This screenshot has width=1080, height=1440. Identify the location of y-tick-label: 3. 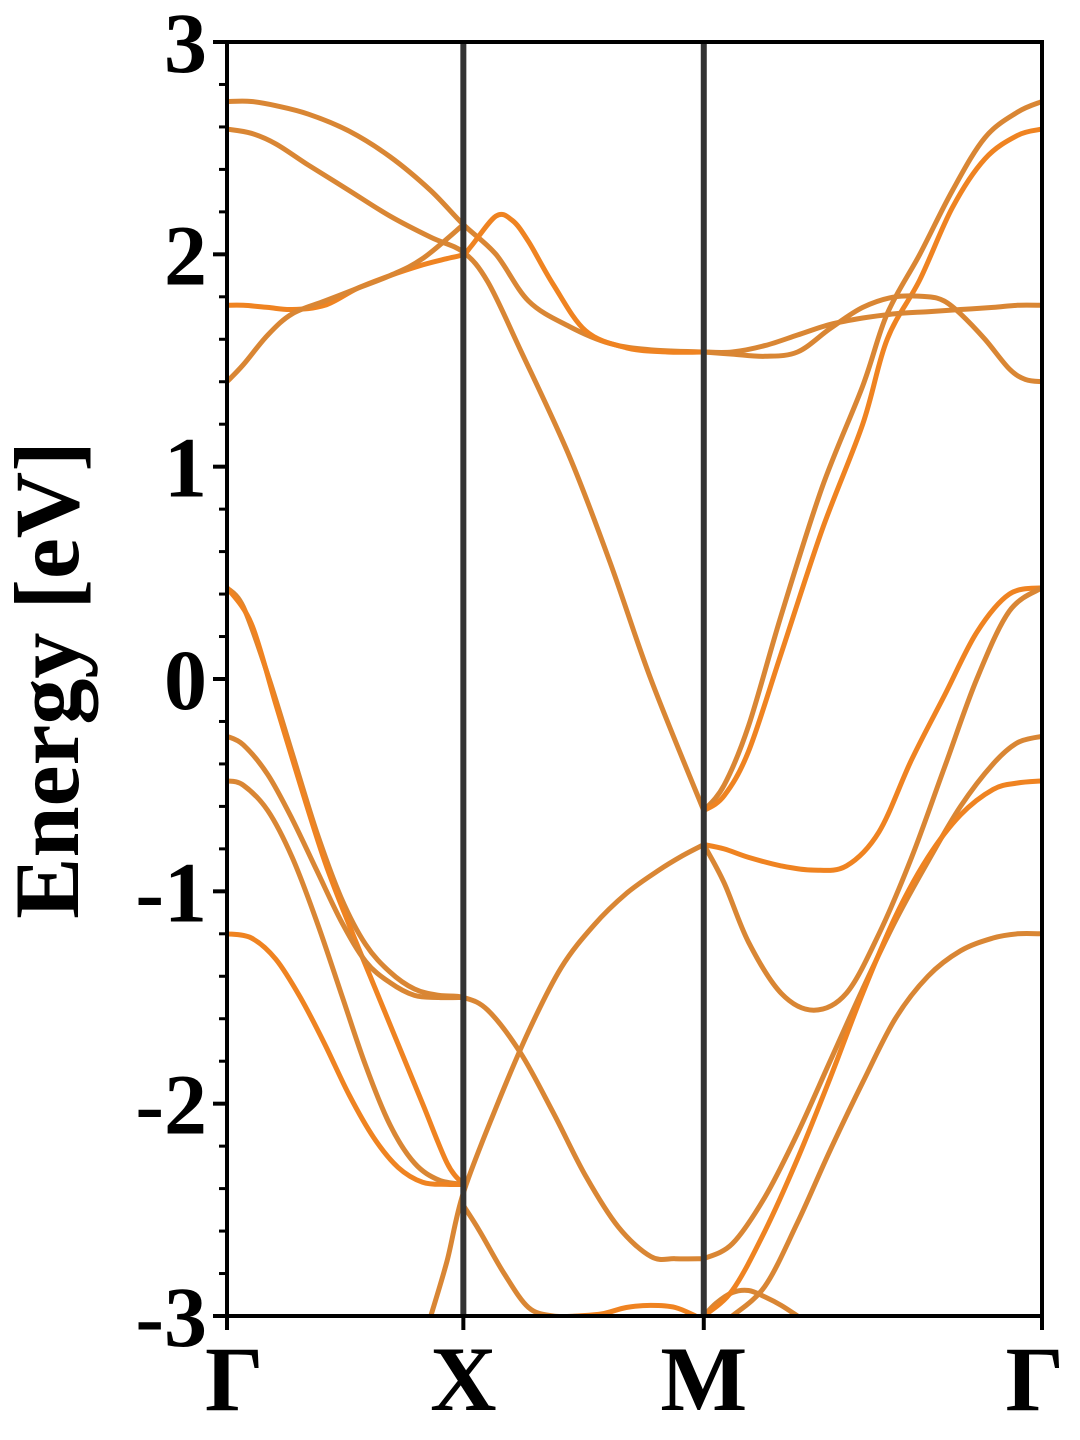
(185, 45).